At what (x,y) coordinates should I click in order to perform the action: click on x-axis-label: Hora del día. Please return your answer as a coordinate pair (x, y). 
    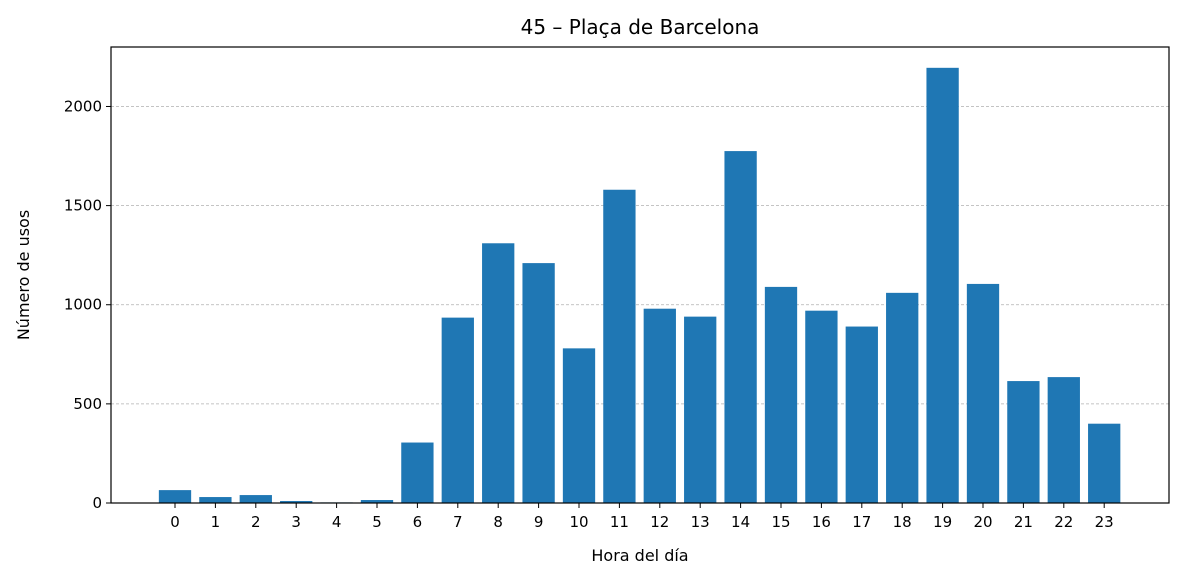
    Looking at the image, I should click on (639, 555).